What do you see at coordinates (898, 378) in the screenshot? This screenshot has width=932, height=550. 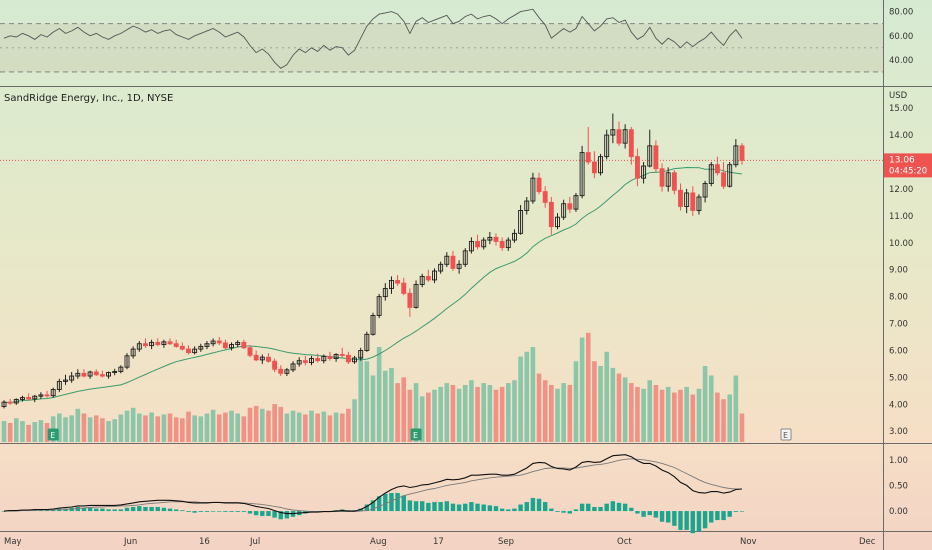 I see `price-tick-label: 5.00` at bounding box center [898, 378].